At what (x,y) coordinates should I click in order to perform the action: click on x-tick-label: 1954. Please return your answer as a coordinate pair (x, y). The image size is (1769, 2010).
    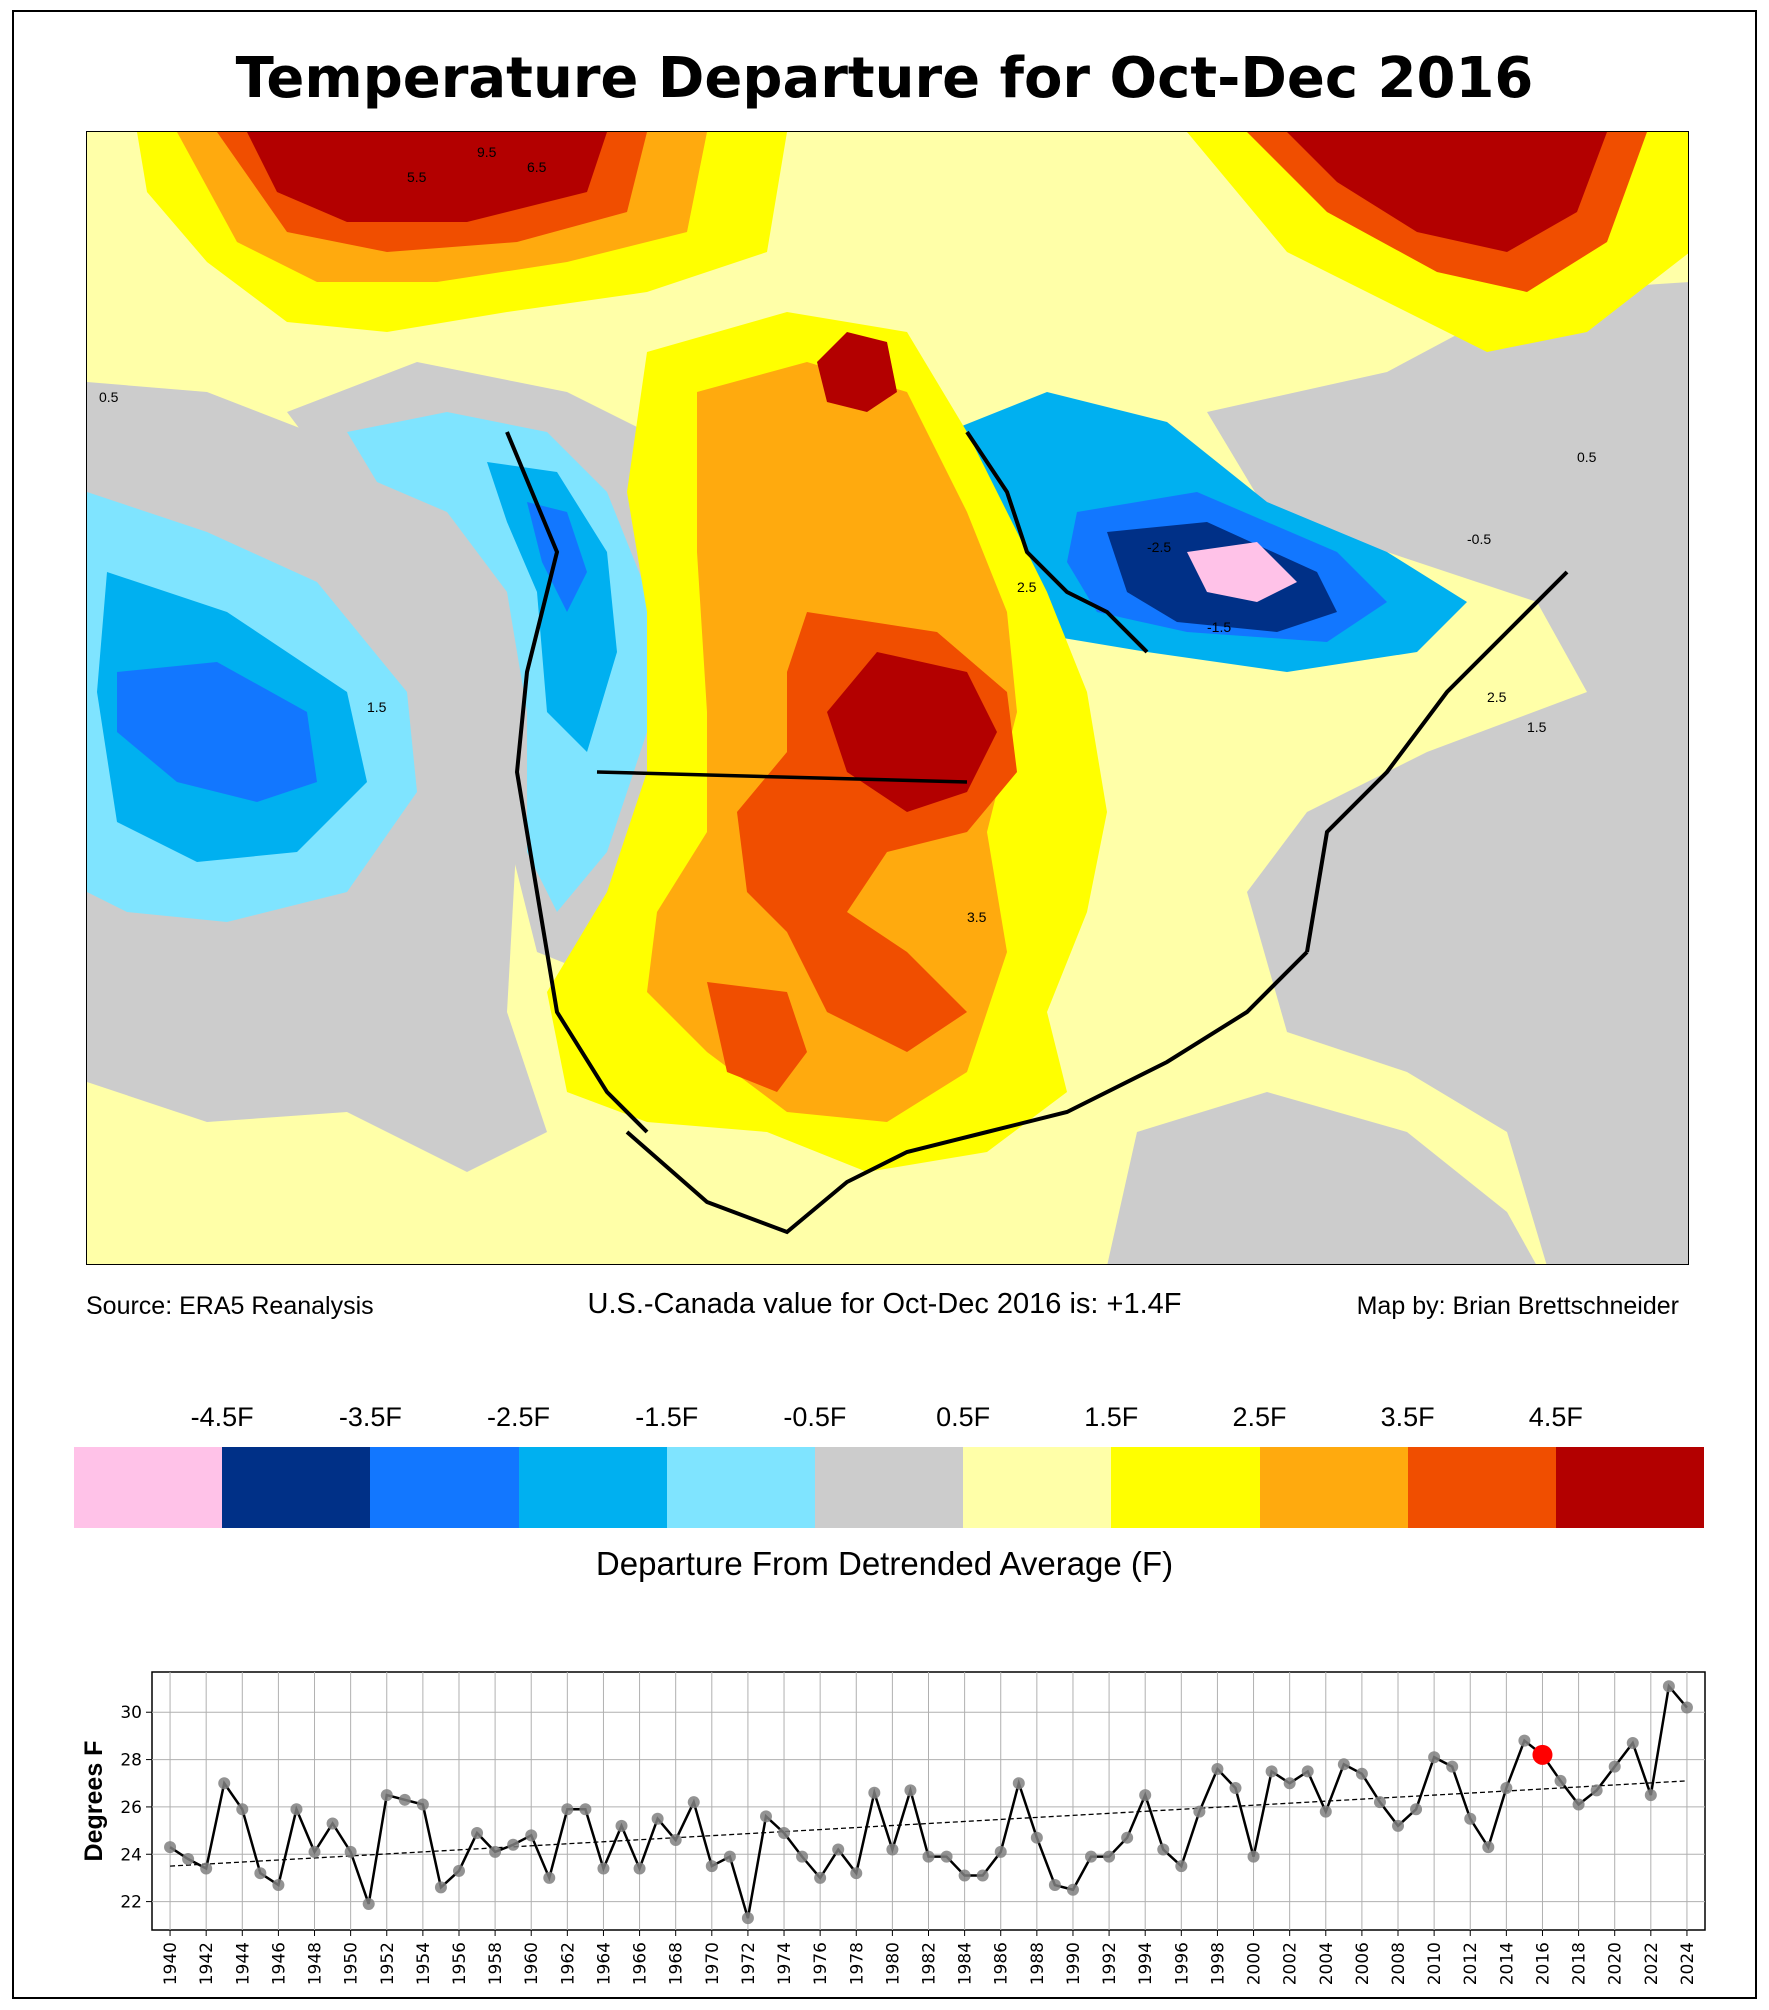
    Looking at the image, I should click on (424, 1963).